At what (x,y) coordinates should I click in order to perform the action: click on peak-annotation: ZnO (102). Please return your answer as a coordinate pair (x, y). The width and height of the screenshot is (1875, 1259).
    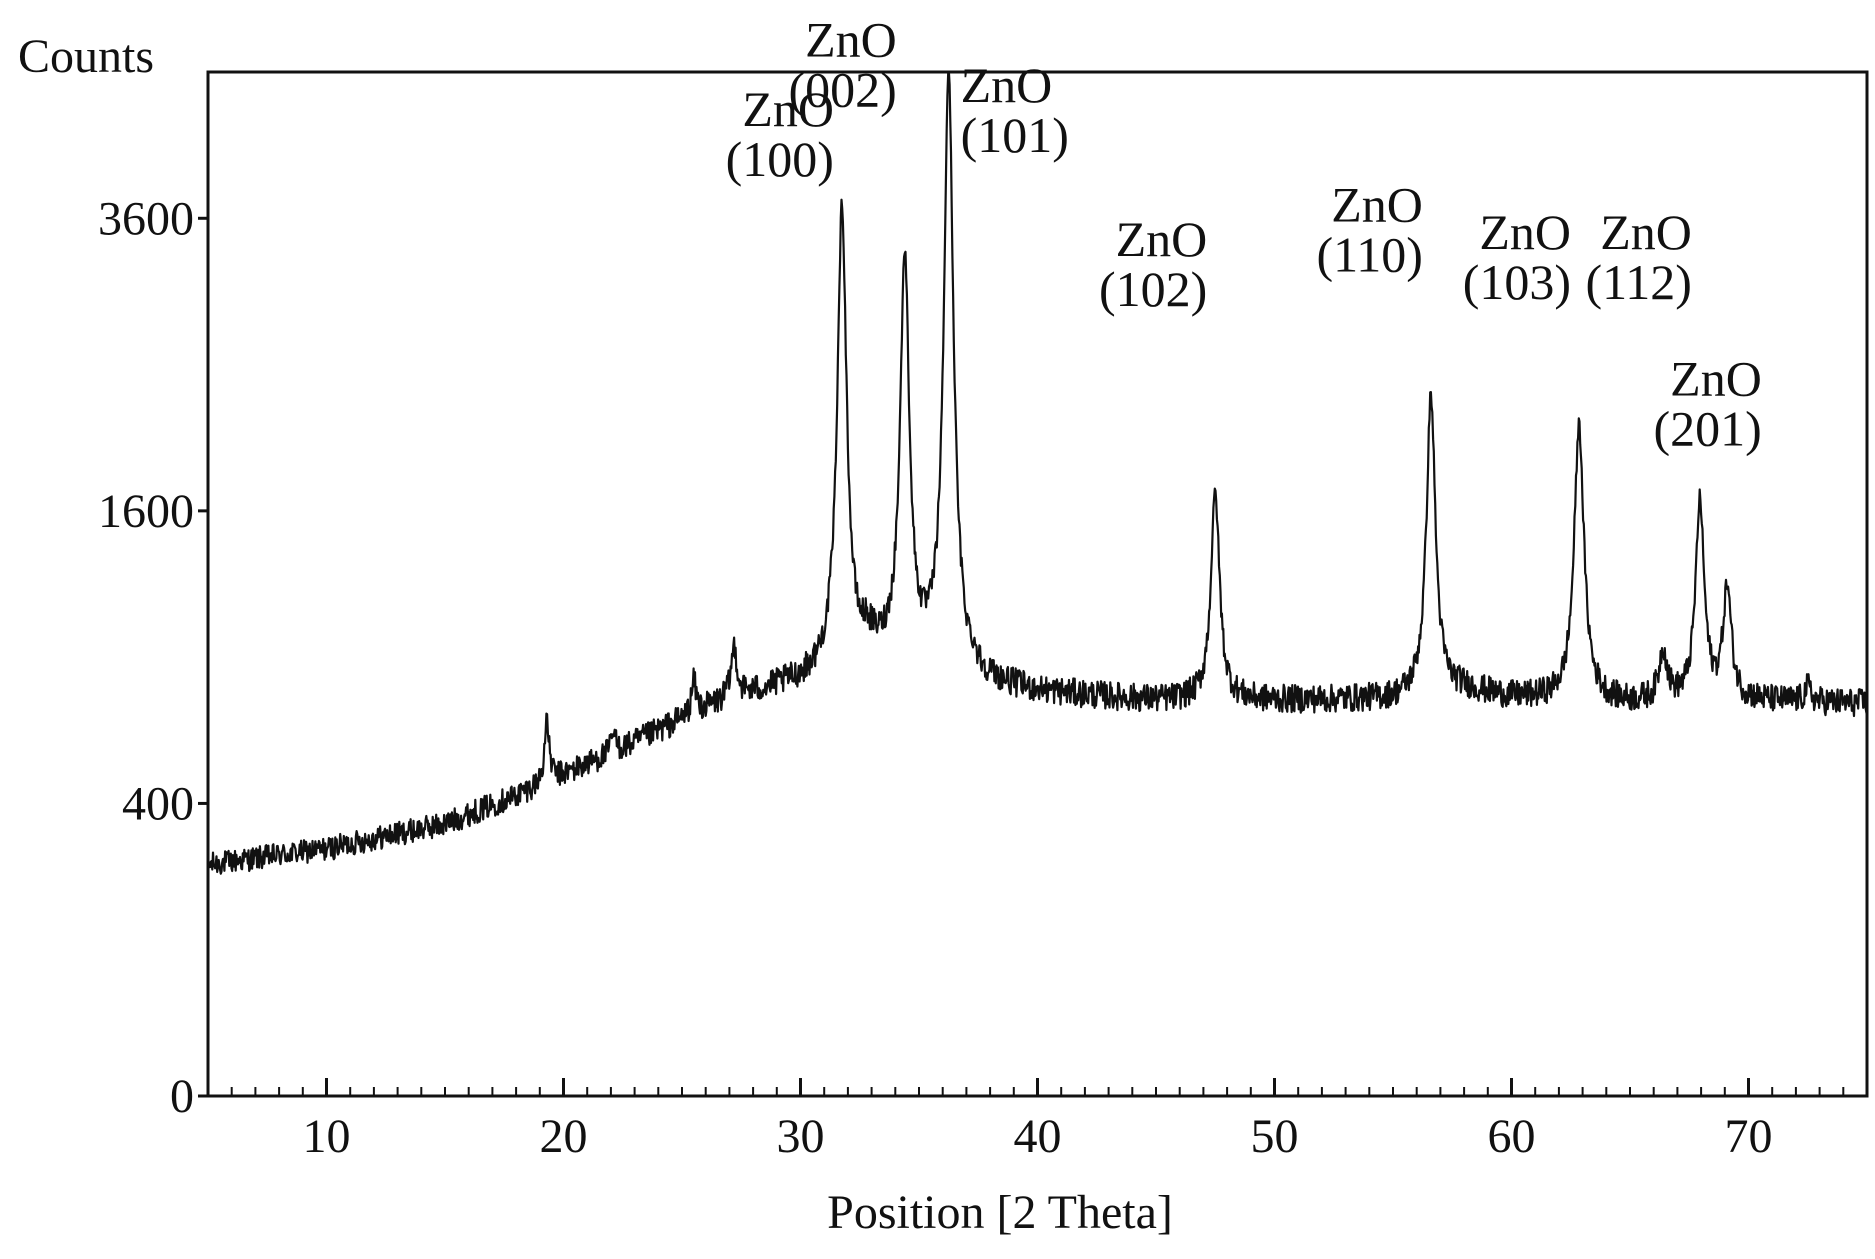
    Looking at the image, I should click on (1153, 264).